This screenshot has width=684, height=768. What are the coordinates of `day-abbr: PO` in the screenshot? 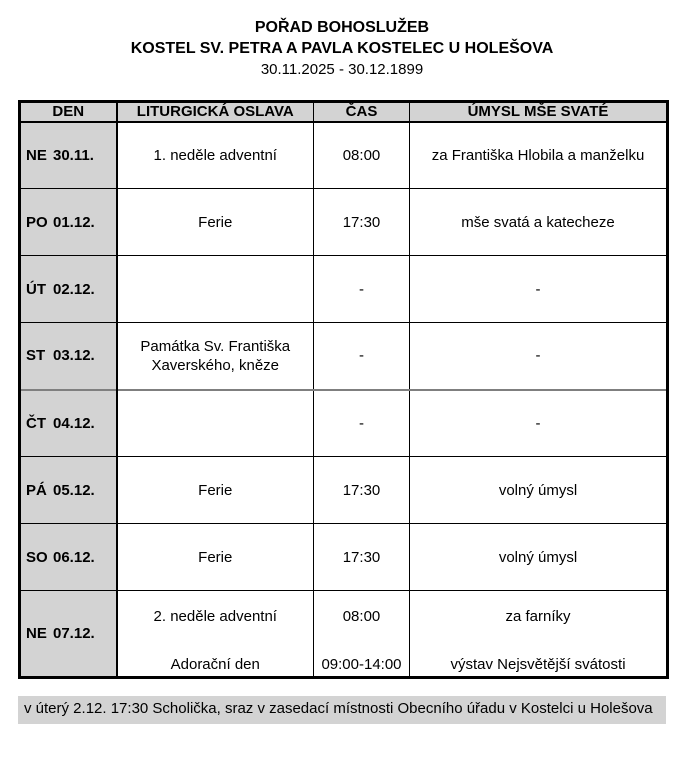 It's located at (37, 222).